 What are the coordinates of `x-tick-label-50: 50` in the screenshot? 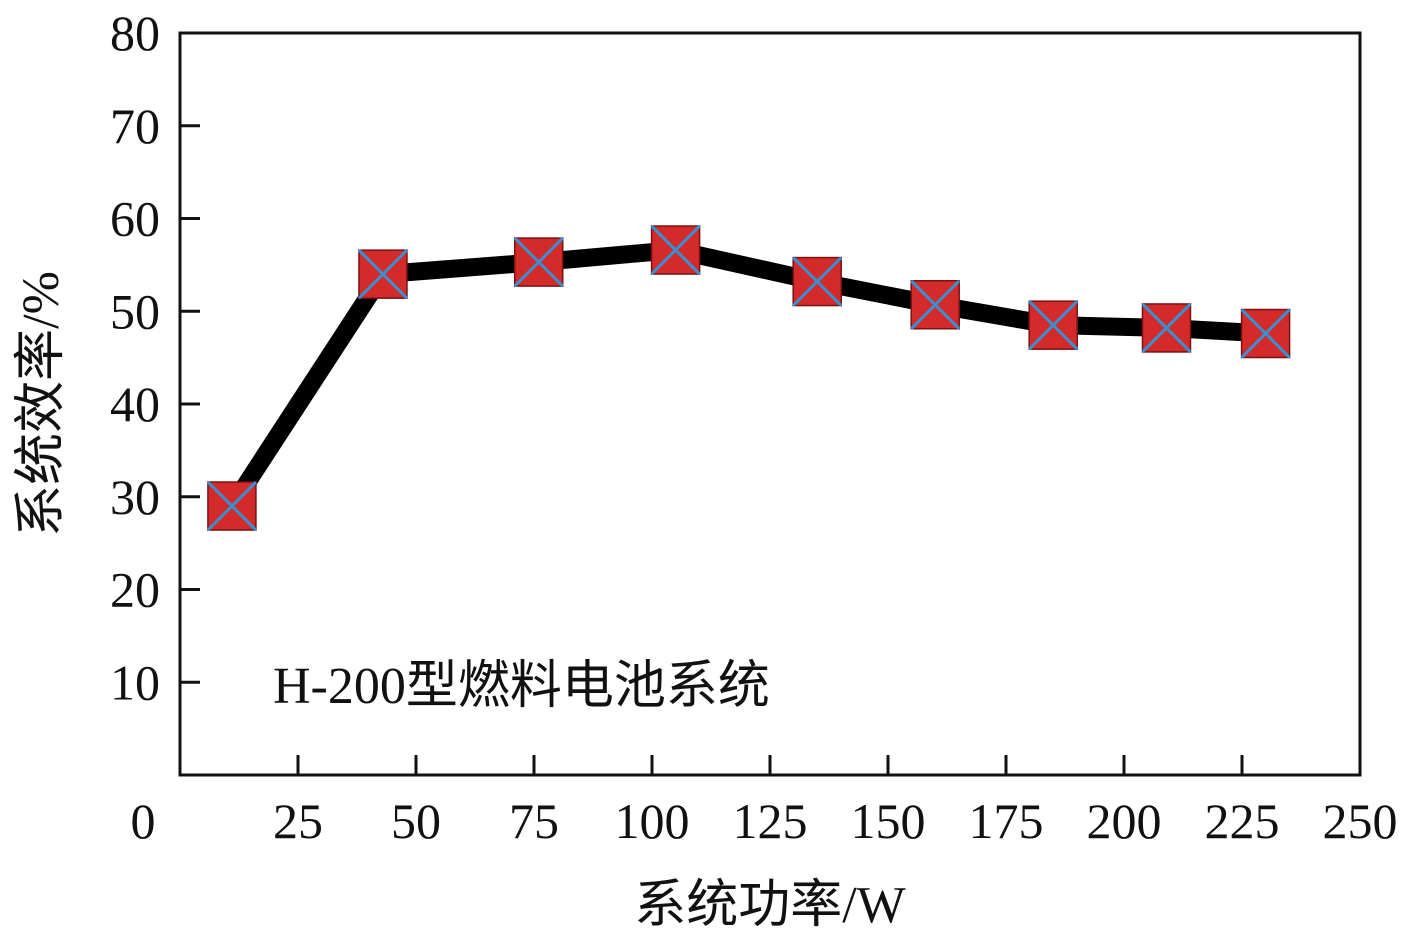 It's located at (416, 821).